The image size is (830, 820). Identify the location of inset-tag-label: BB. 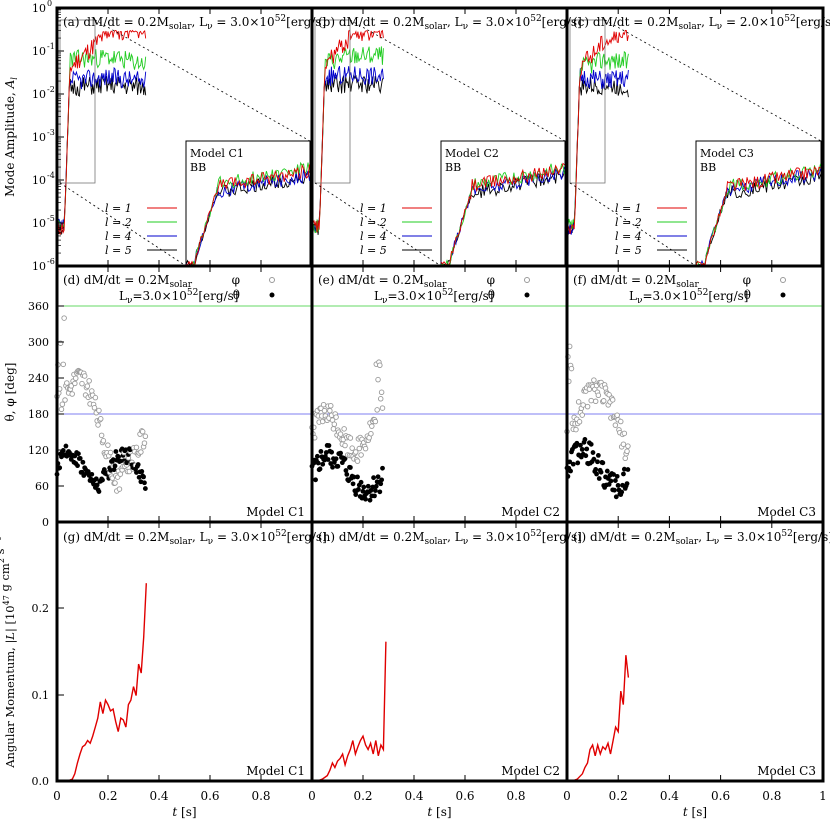
(708, 167).